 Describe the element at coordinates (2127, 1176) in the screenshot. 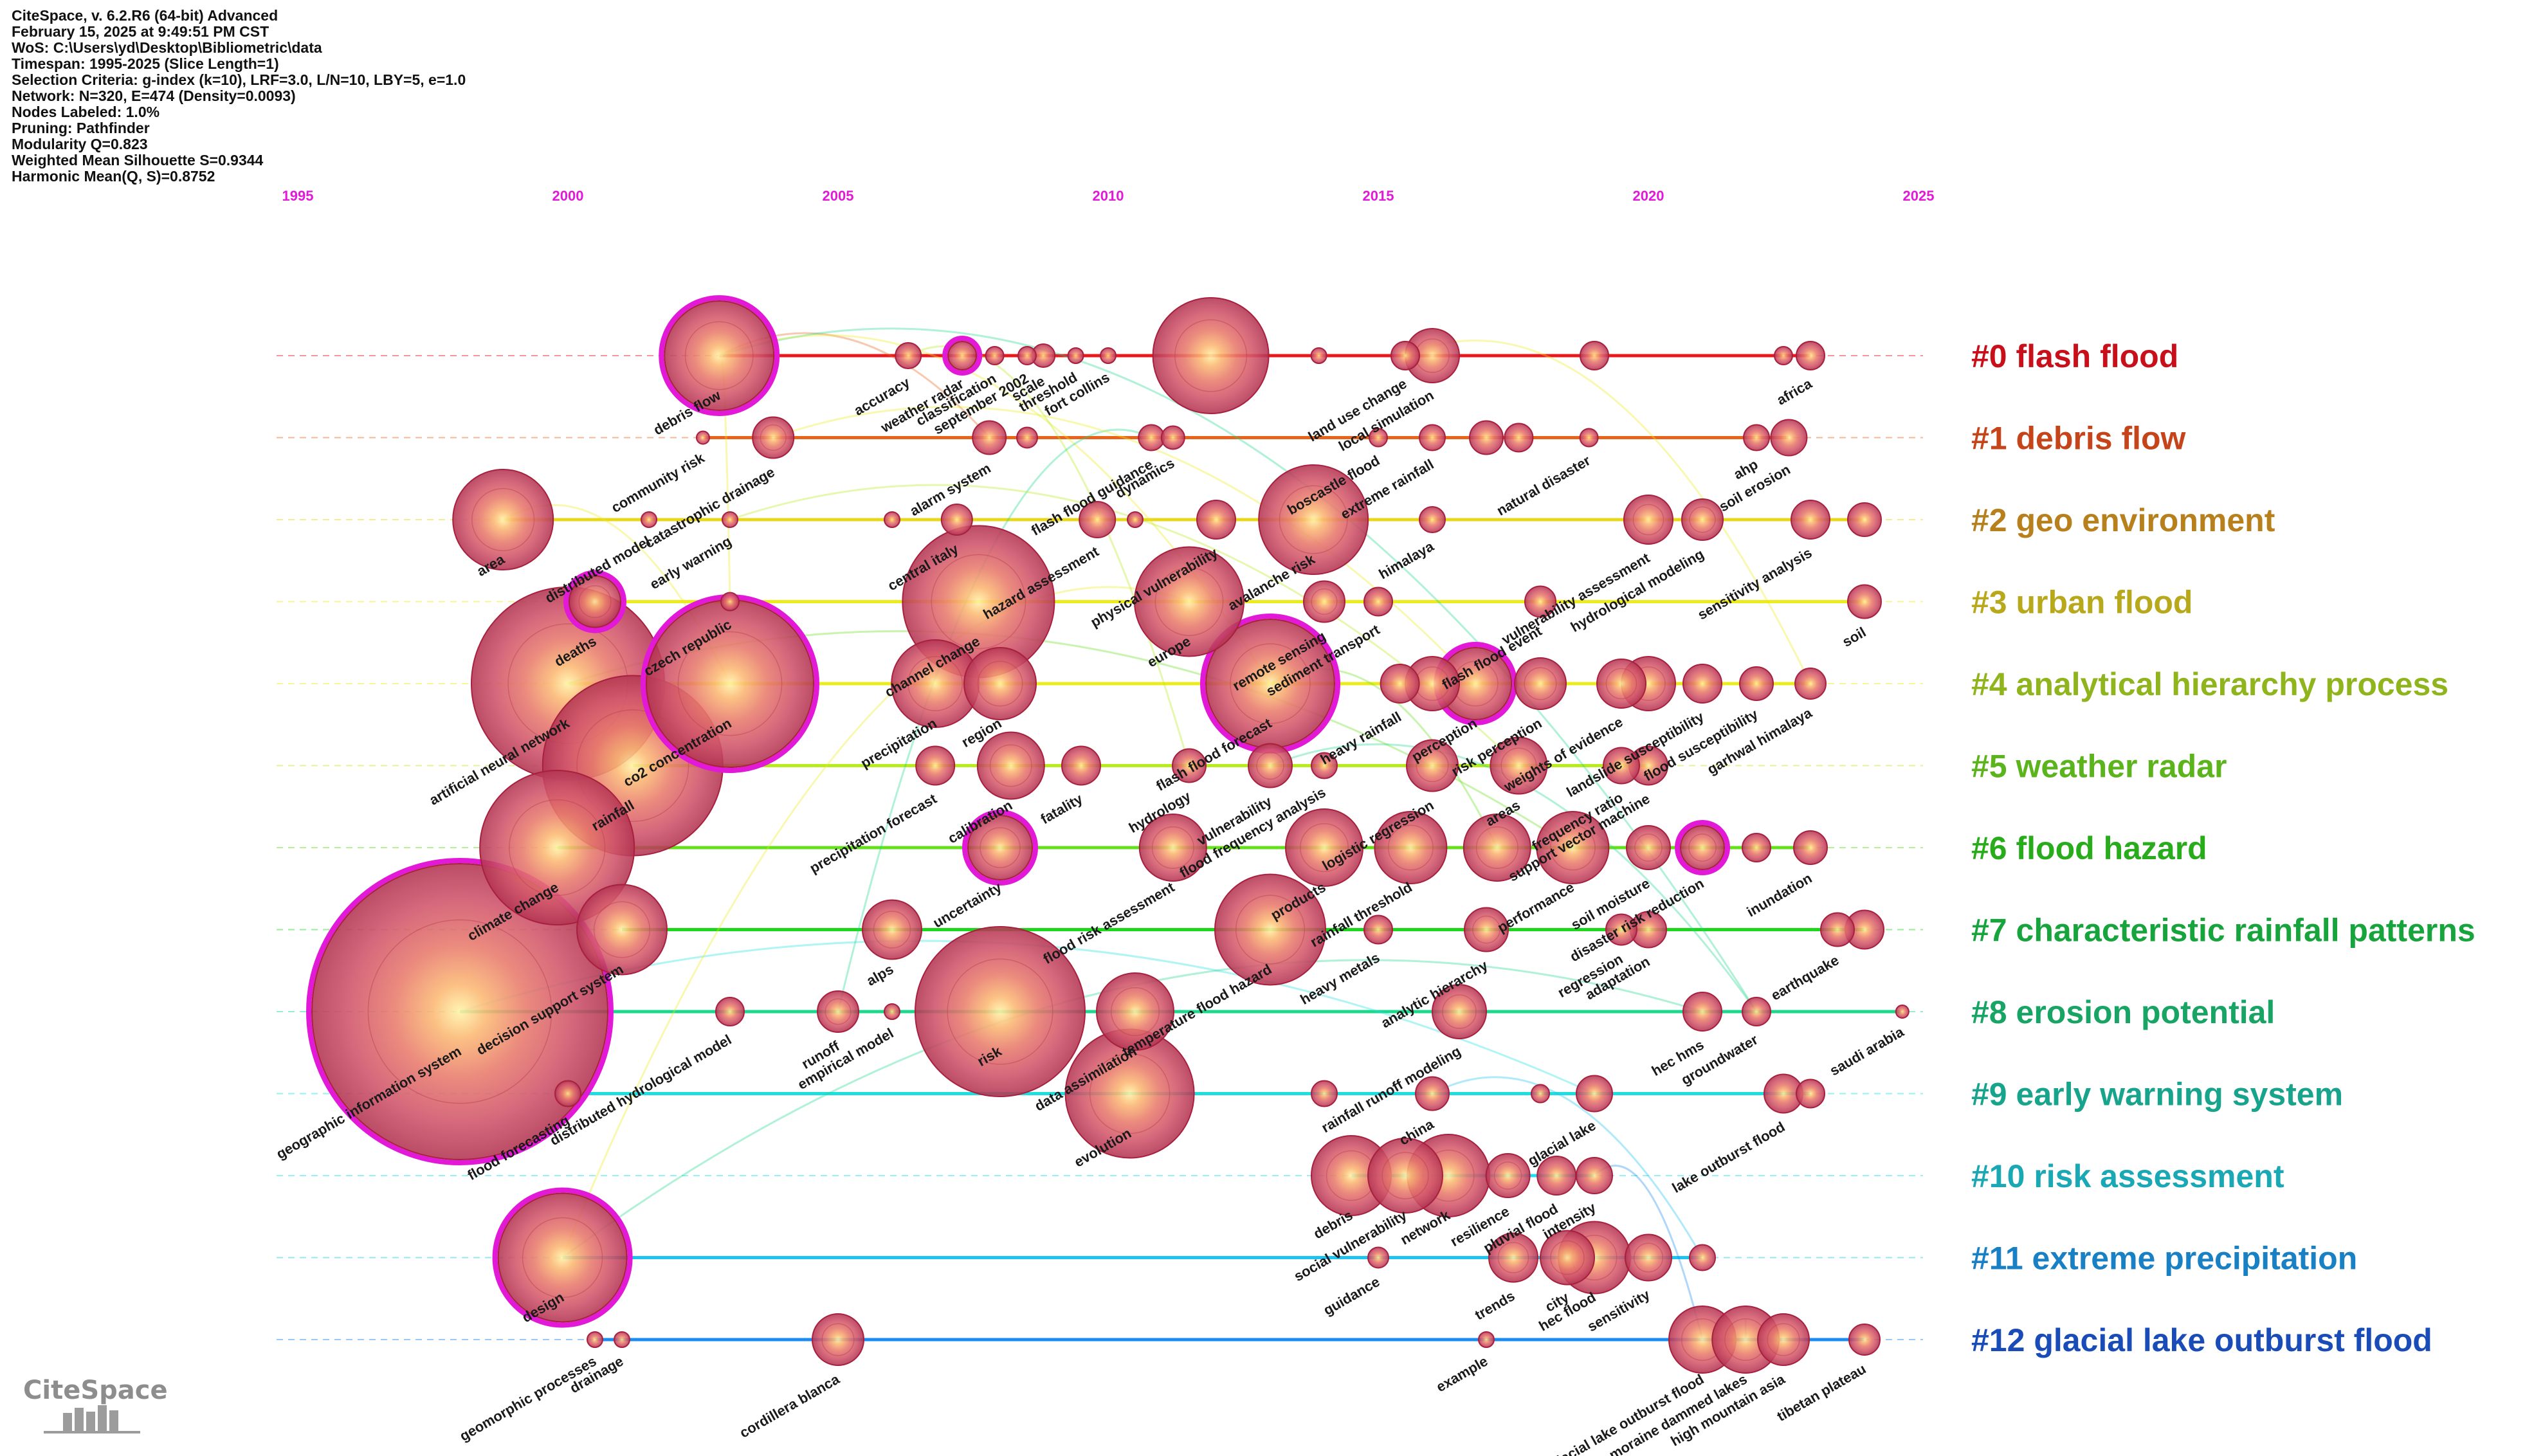

I see `cluster-label: #10 risk assessment` at that location.